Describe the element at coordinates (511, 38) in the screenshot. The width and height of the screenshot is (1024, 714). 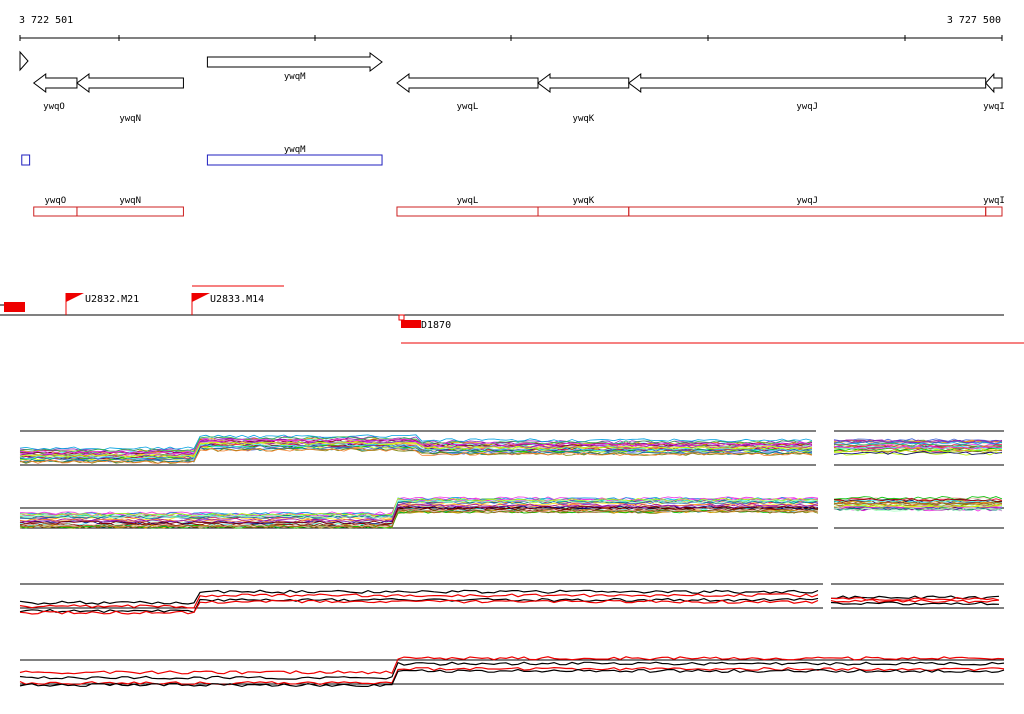
I see `axis-ticks` at that location.